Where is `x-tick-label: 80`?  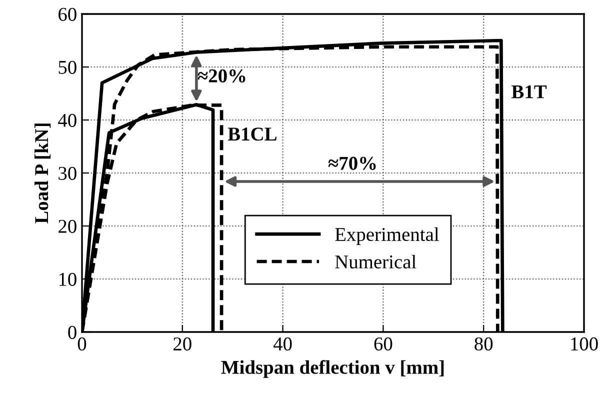 x-tick-label: 80 is located at coordinates (483, 344).